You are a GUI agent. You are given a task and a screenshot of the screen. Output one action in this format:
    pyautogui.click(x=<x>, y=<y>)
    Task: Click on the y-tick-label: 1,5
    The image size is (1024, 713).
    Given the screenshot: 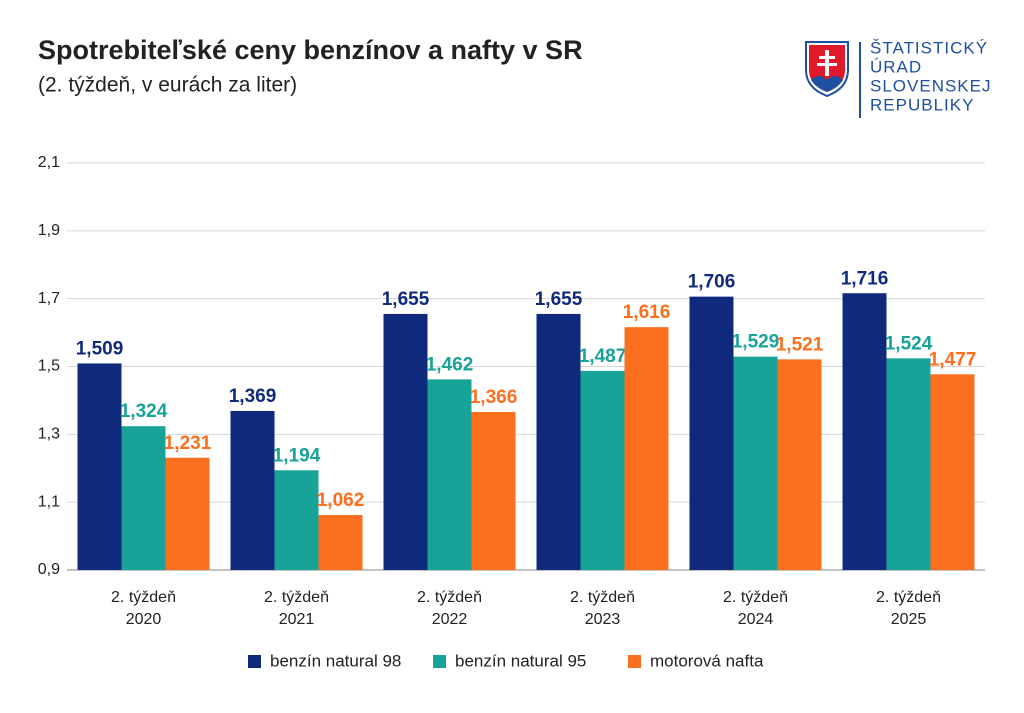 What is the action you would take?
    pyautogui.click(x=49, y=366)
    